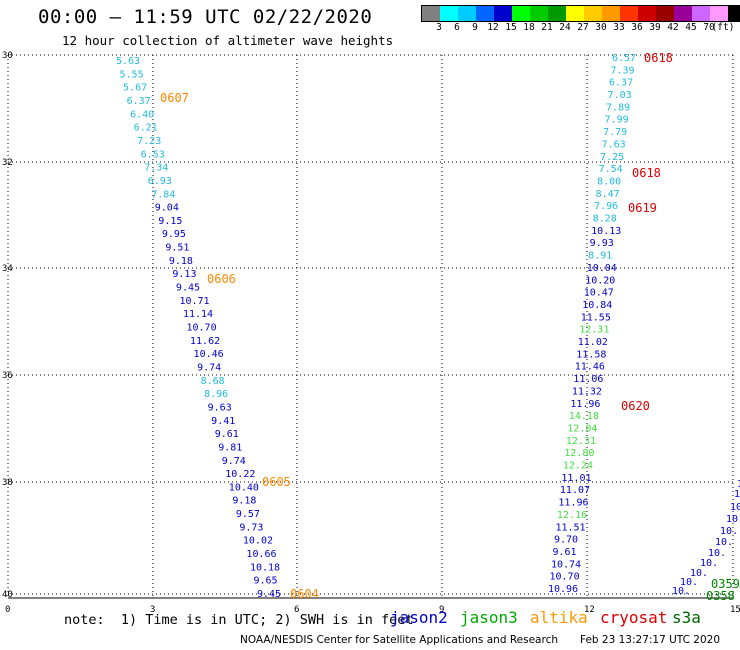 The width and height of the screenshot is (740, 650). Describe the element at coordinates (581, 441) in the screenshot. I see `swh-value: 12.31` at that location.